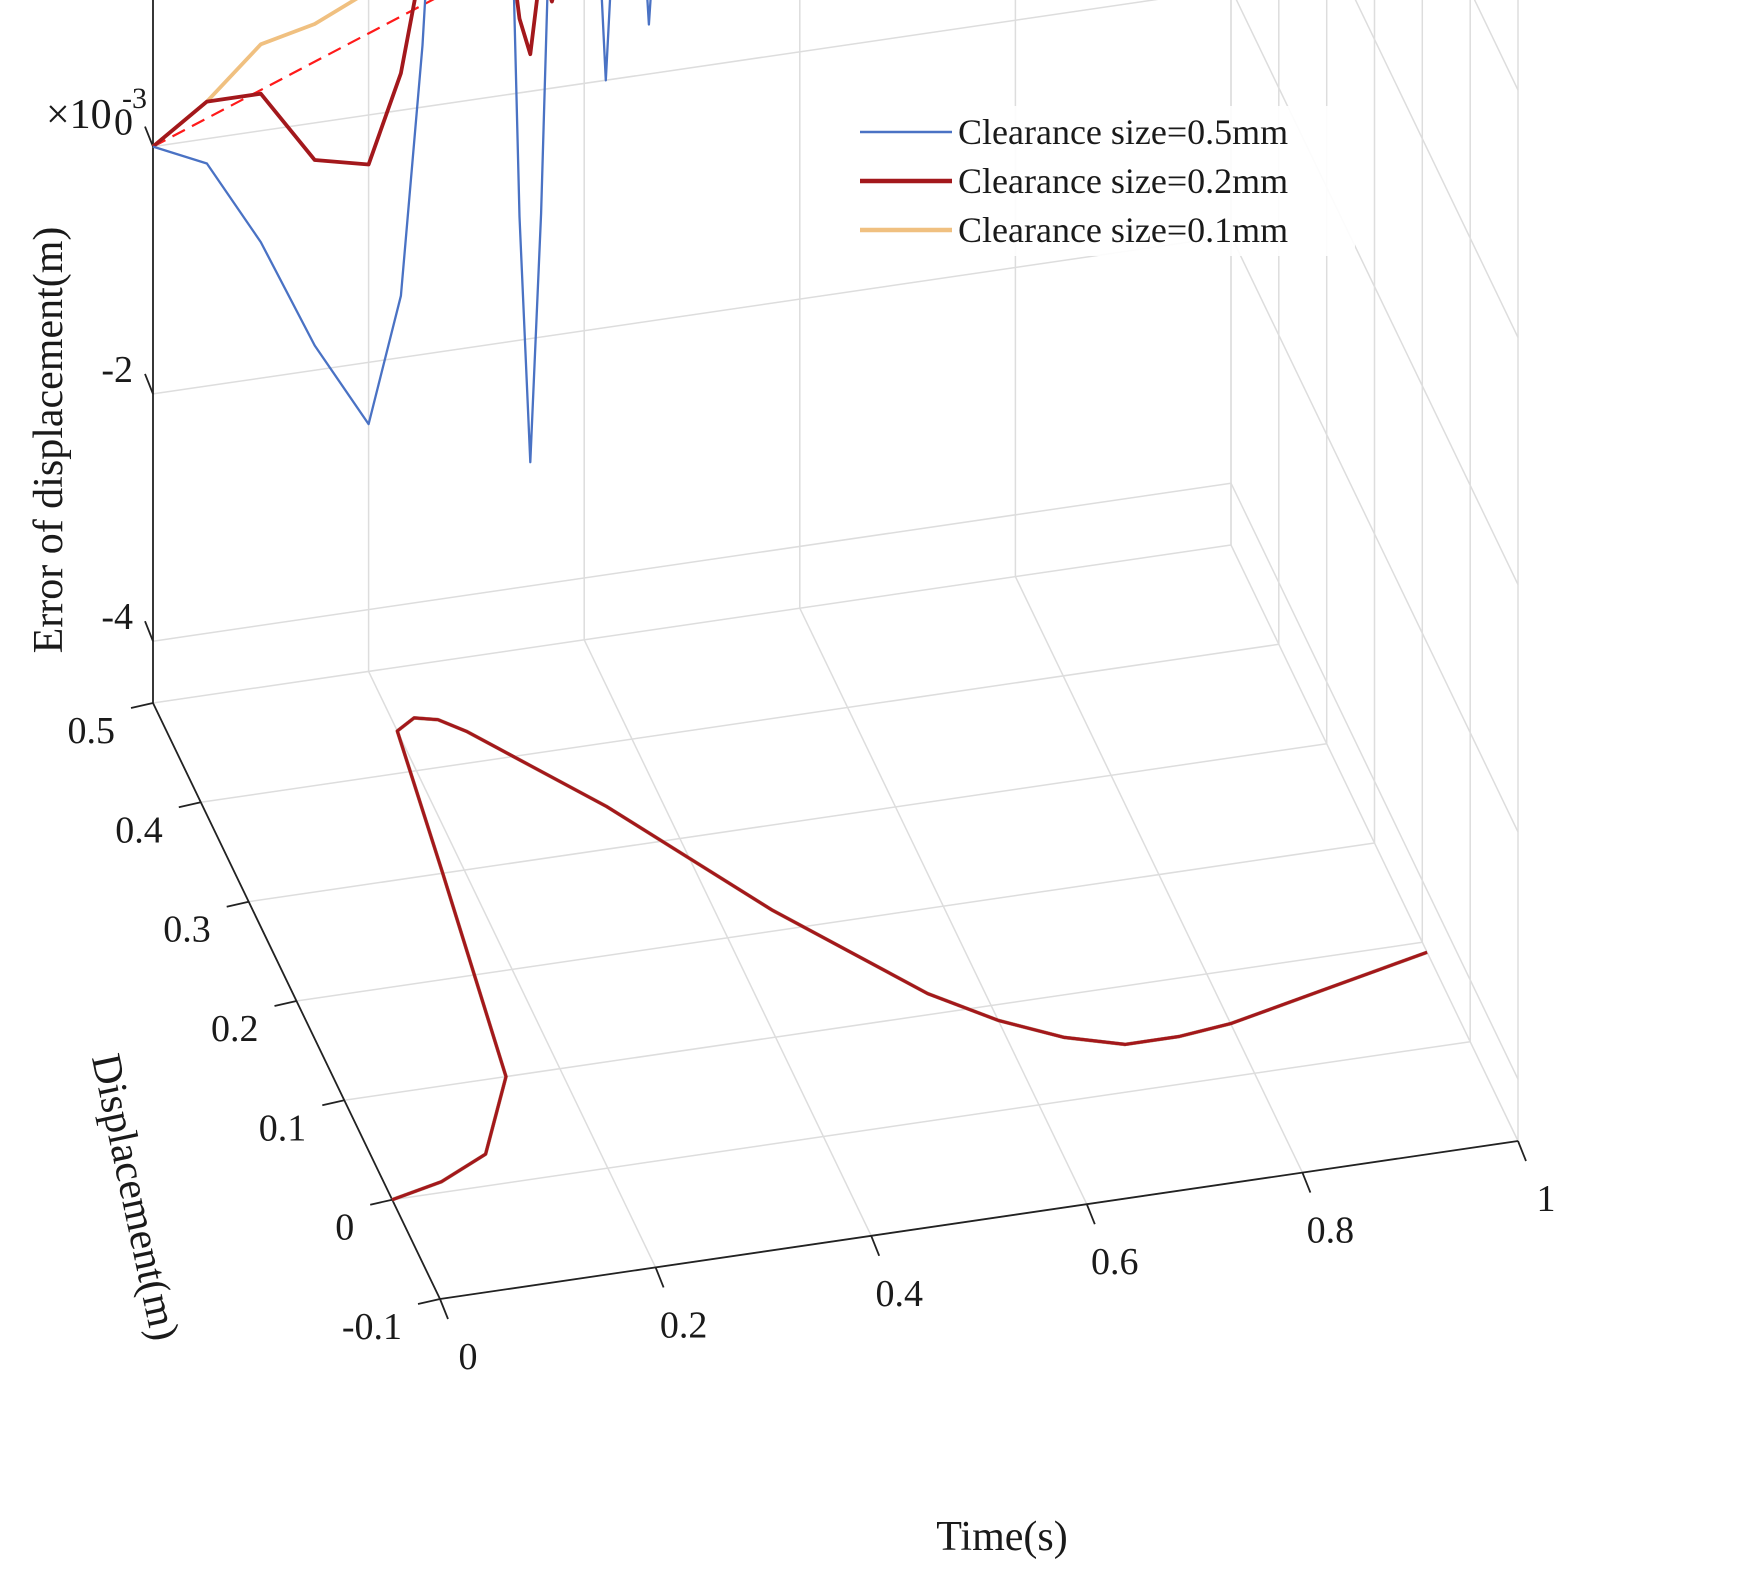  I want to click on z-tick-label: 0, so click(123, 123).